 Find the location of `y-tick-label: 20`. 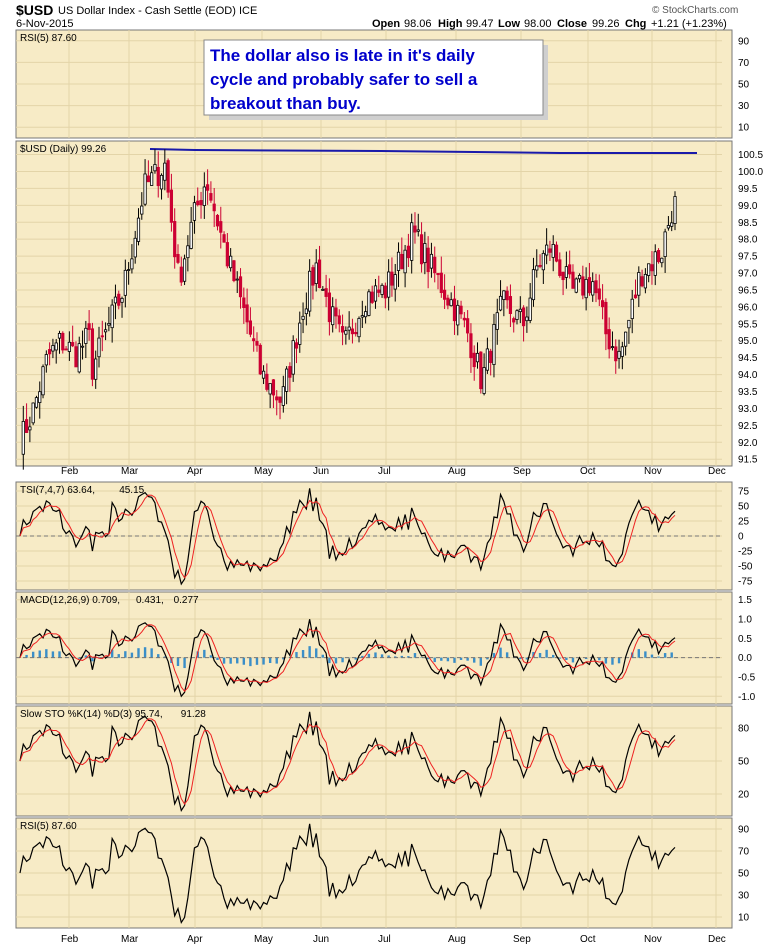

y-tick-label: 20 is located at coordinates (744, 795).